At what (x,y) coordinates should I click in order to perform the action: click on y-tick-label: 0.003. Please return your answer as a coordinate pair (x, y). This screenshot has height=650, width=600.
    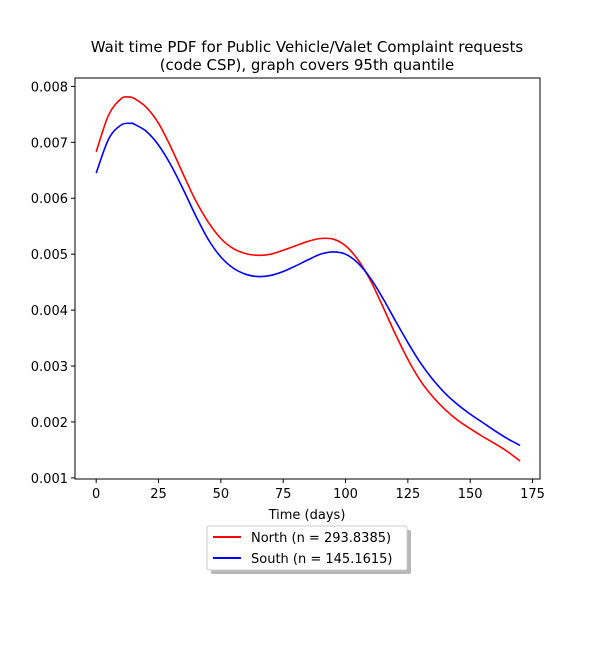
    Looking at the image, I should click on (49, 367).